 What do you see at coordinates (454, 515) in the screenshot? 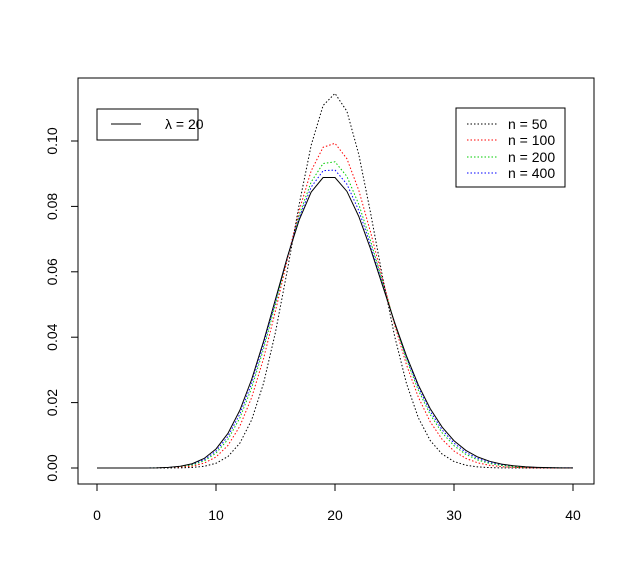
I see `x-tick-label: 30` at bounding box center [454, 515].